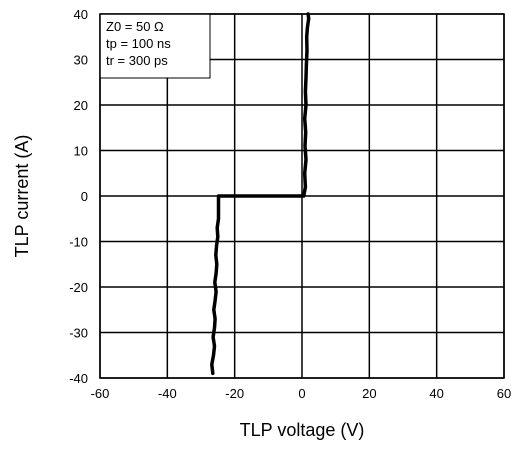 Image resolution: width=514 pixels, height=450 pixels. I want to click on y-tick-label: 30, so click(81, 60).